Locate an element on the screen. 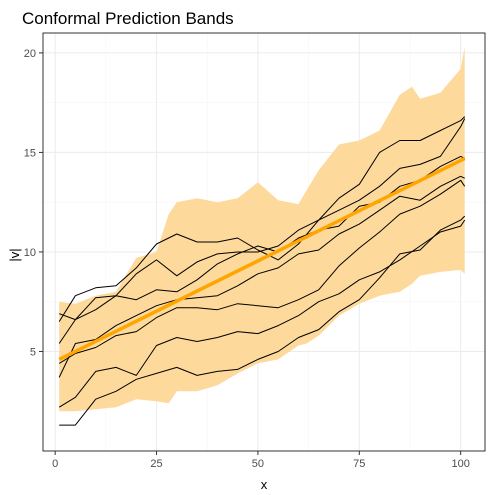 The width and height of the screenshot is (492, 495). y-tick-label: 20 is located at coordinates (30, 54).